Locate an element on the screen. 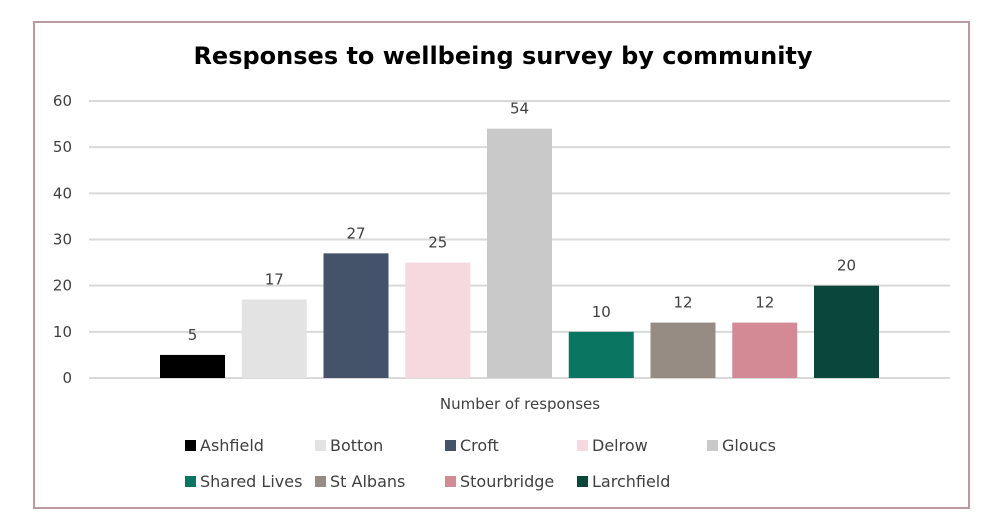 This screenshot has height=531, width=1007. y-tick-label: 30 is located at coordinates (62, 240).